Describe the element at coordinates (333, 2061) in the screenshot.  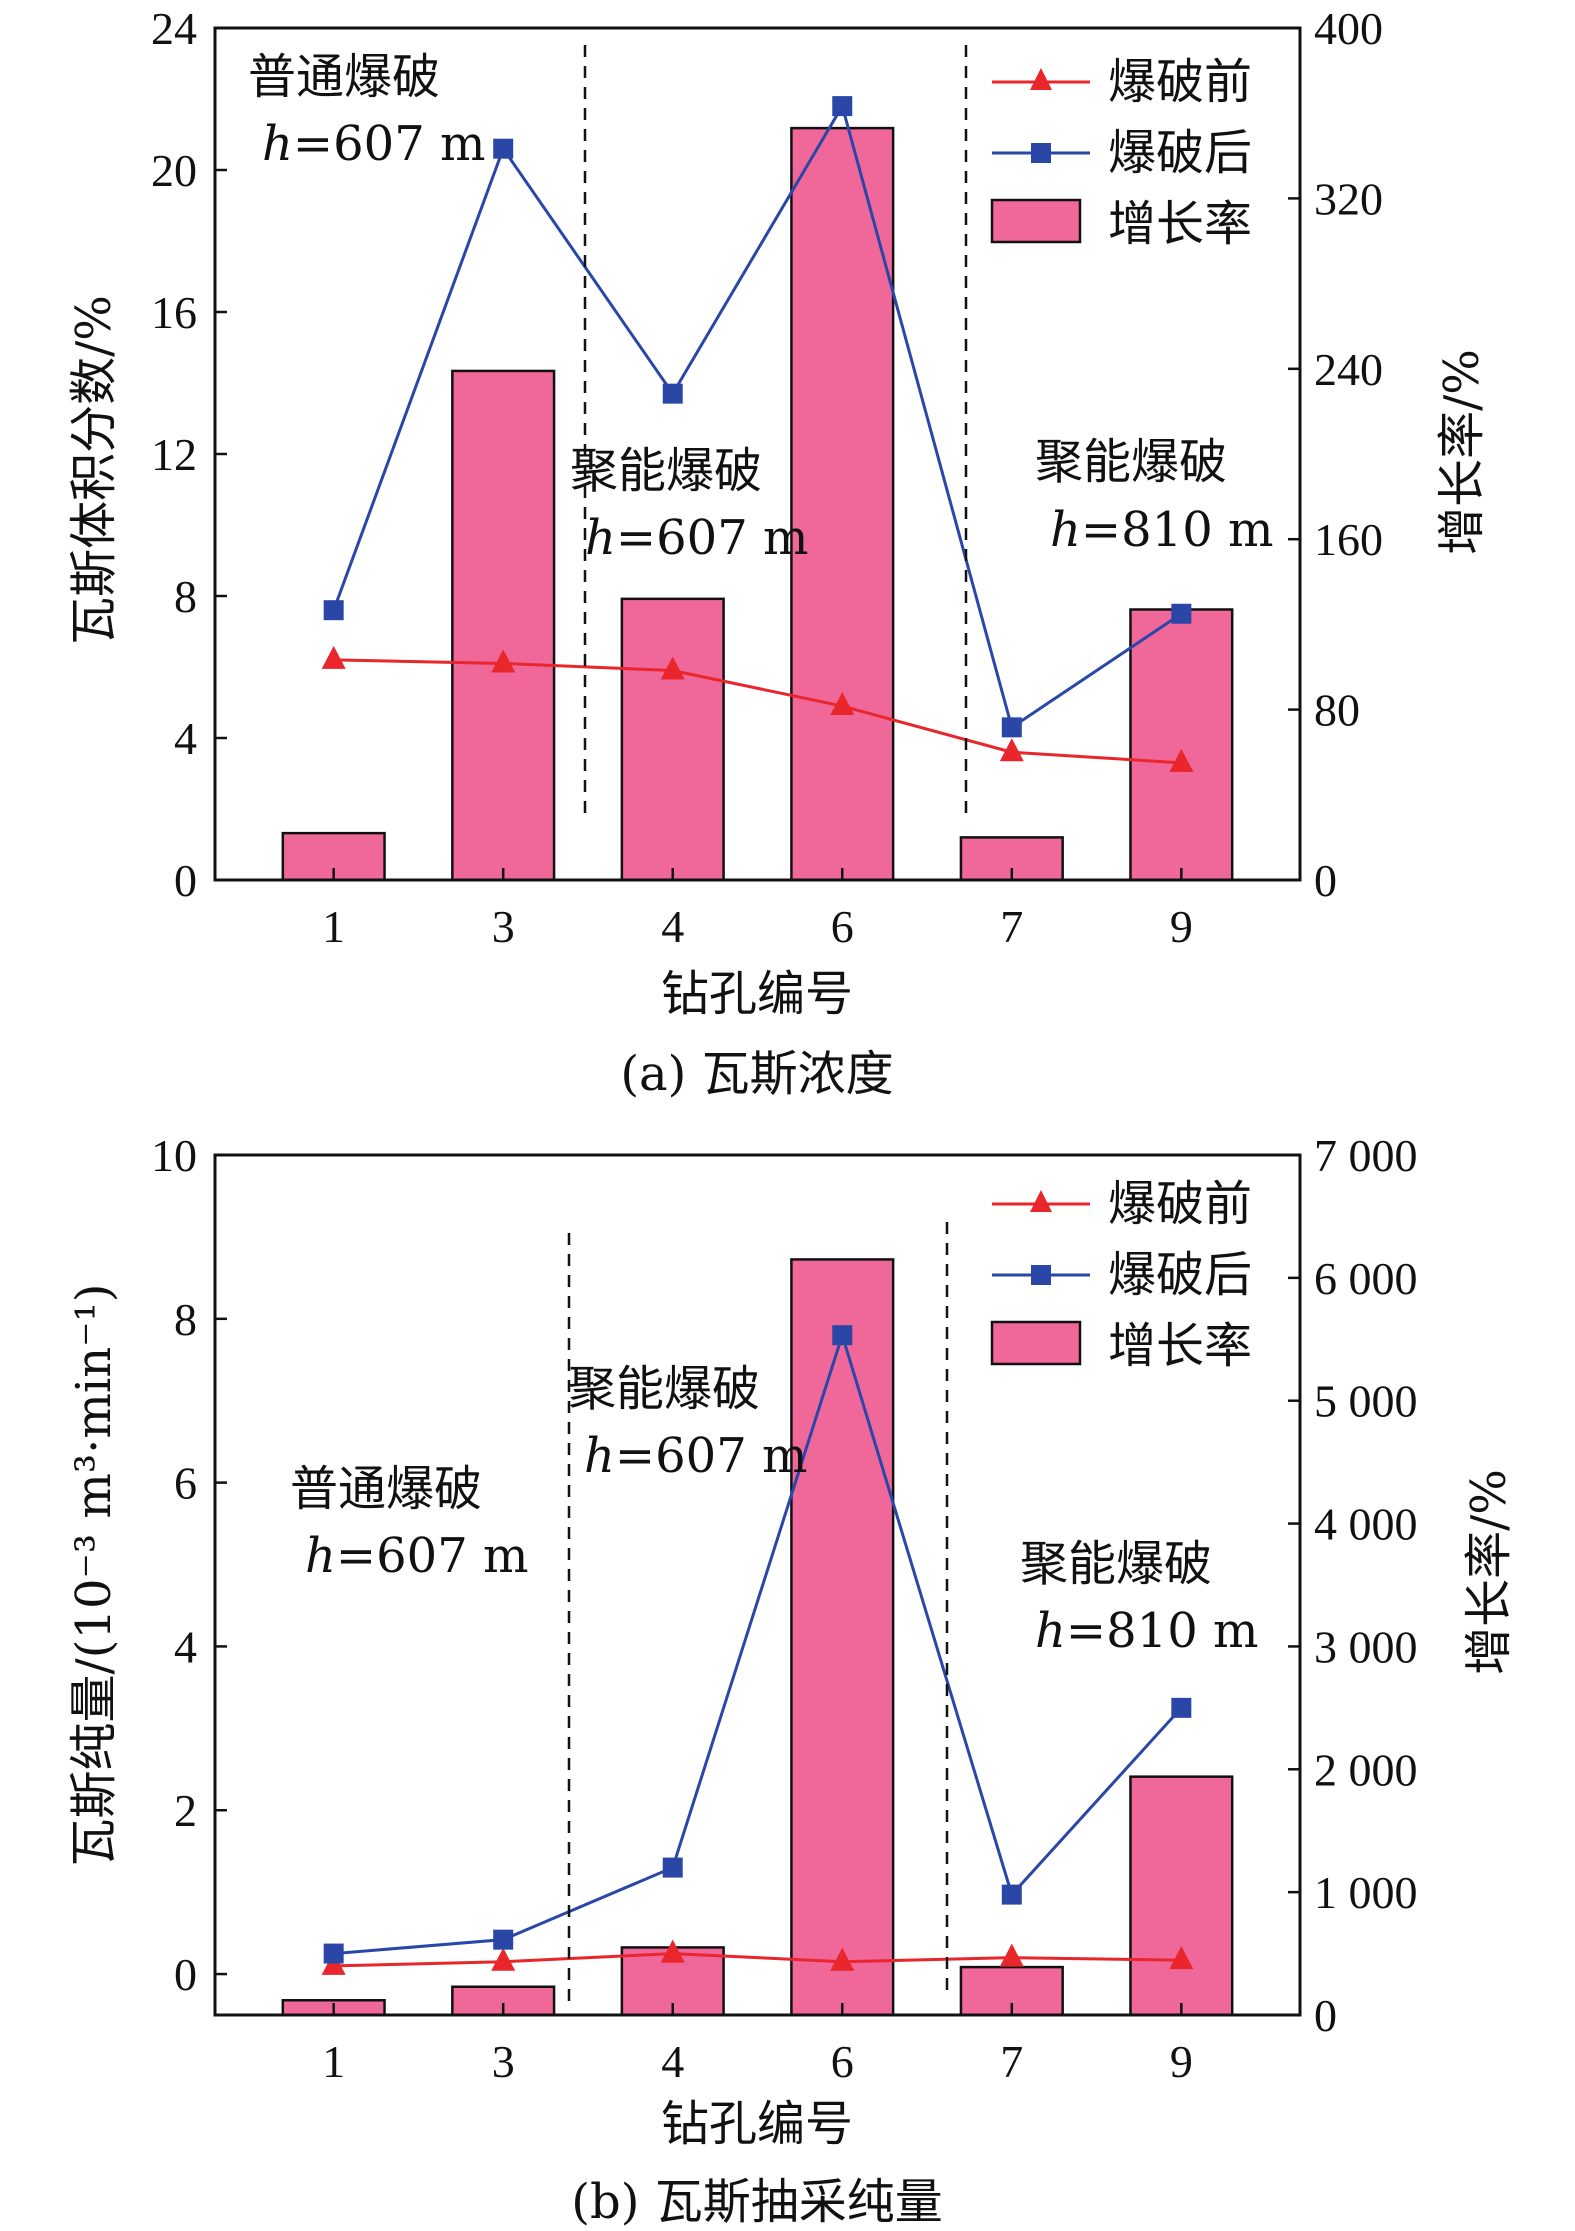
I see `chart-b-x-tick-label: 1` at that location.